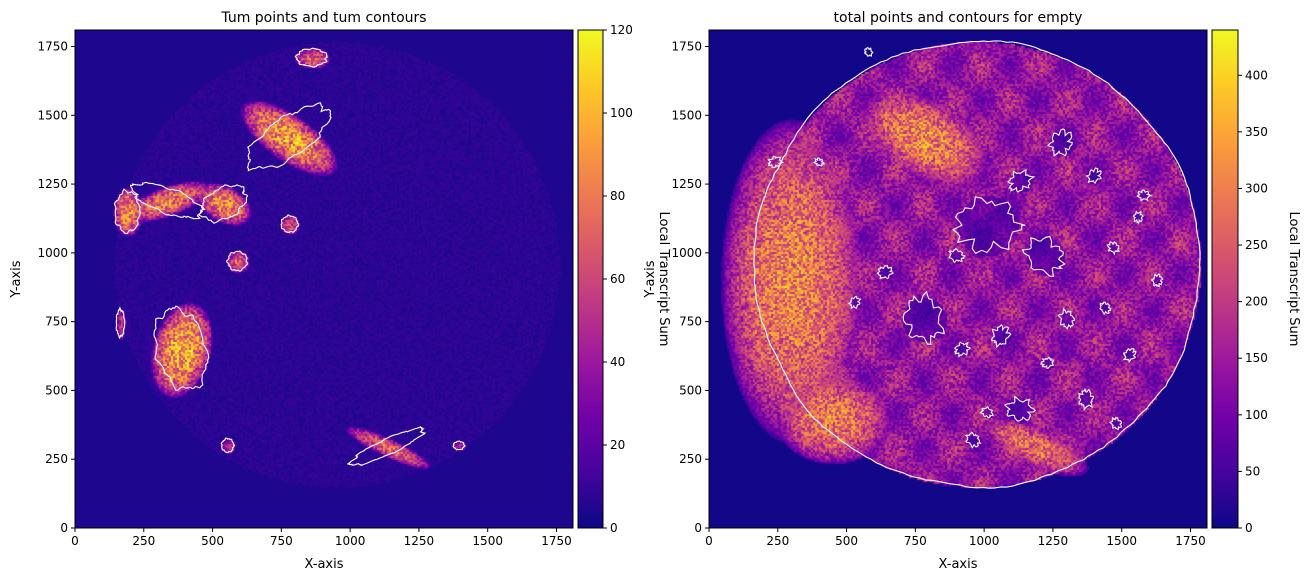 Image resolution: width=1311 pixels, height=582 pixels. I want to click on contour-tum-region-left-edge, so click(120, 323).